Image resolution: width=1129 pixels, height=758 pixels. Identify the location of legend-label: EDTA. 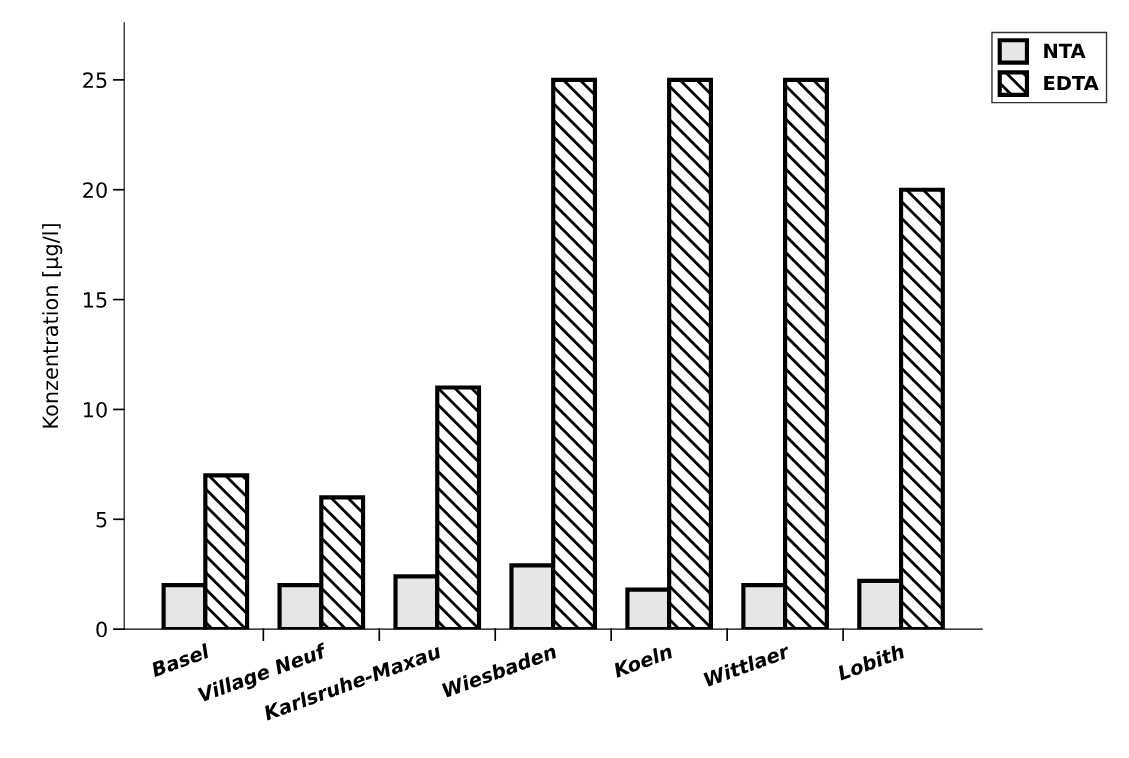
(1071, 83).